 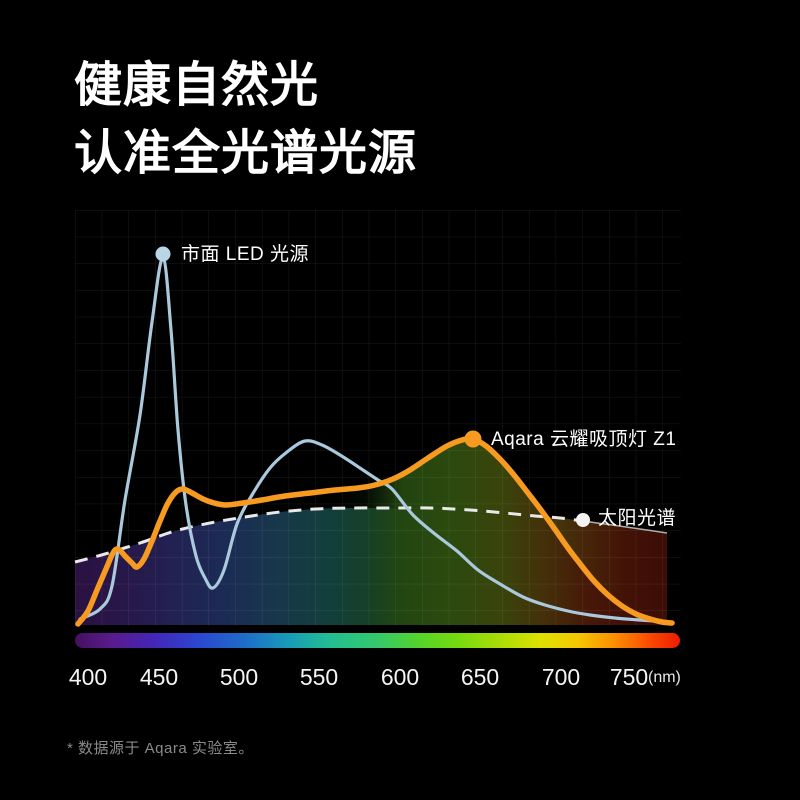 I want to click on footnote: * 数据源于 Aqara 实验室。, so click(x=160, y=748).